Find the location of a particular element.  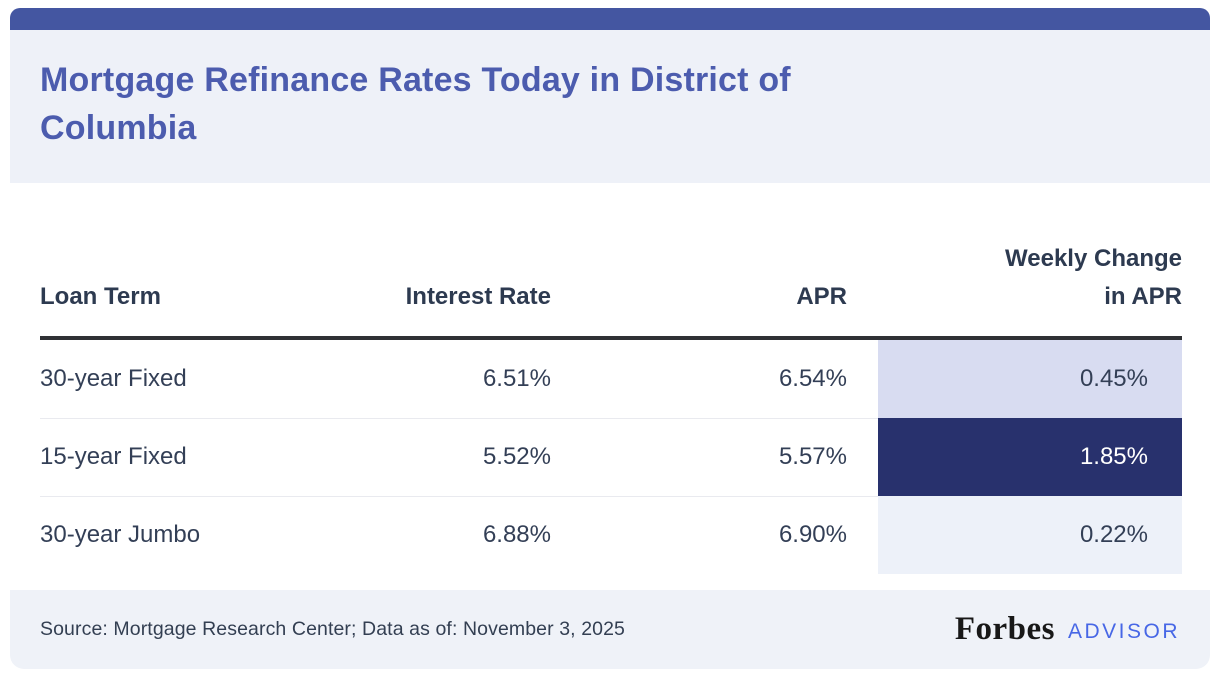

forbes-advisor-logo: Forbes ADVISOR is located at coordinates (1067, 629).